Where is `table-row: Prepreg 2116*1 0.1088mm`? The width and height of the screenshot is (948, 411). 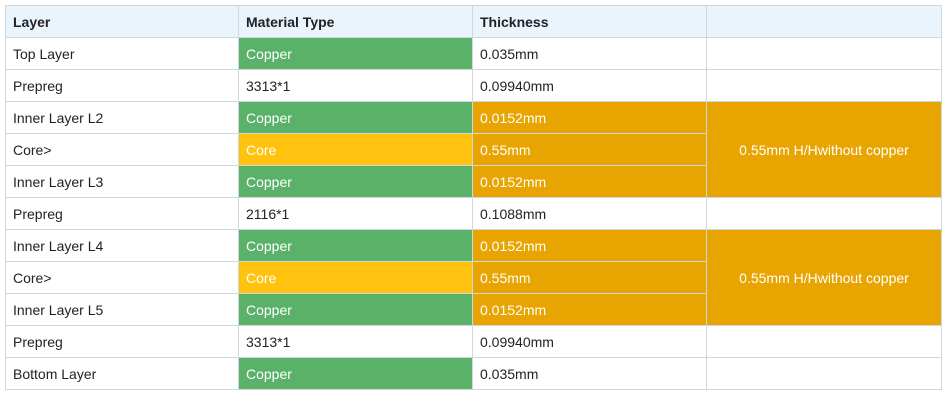 table-row: Prepreg 2116*1 0.1088mm is located at coordinates (473, 213).